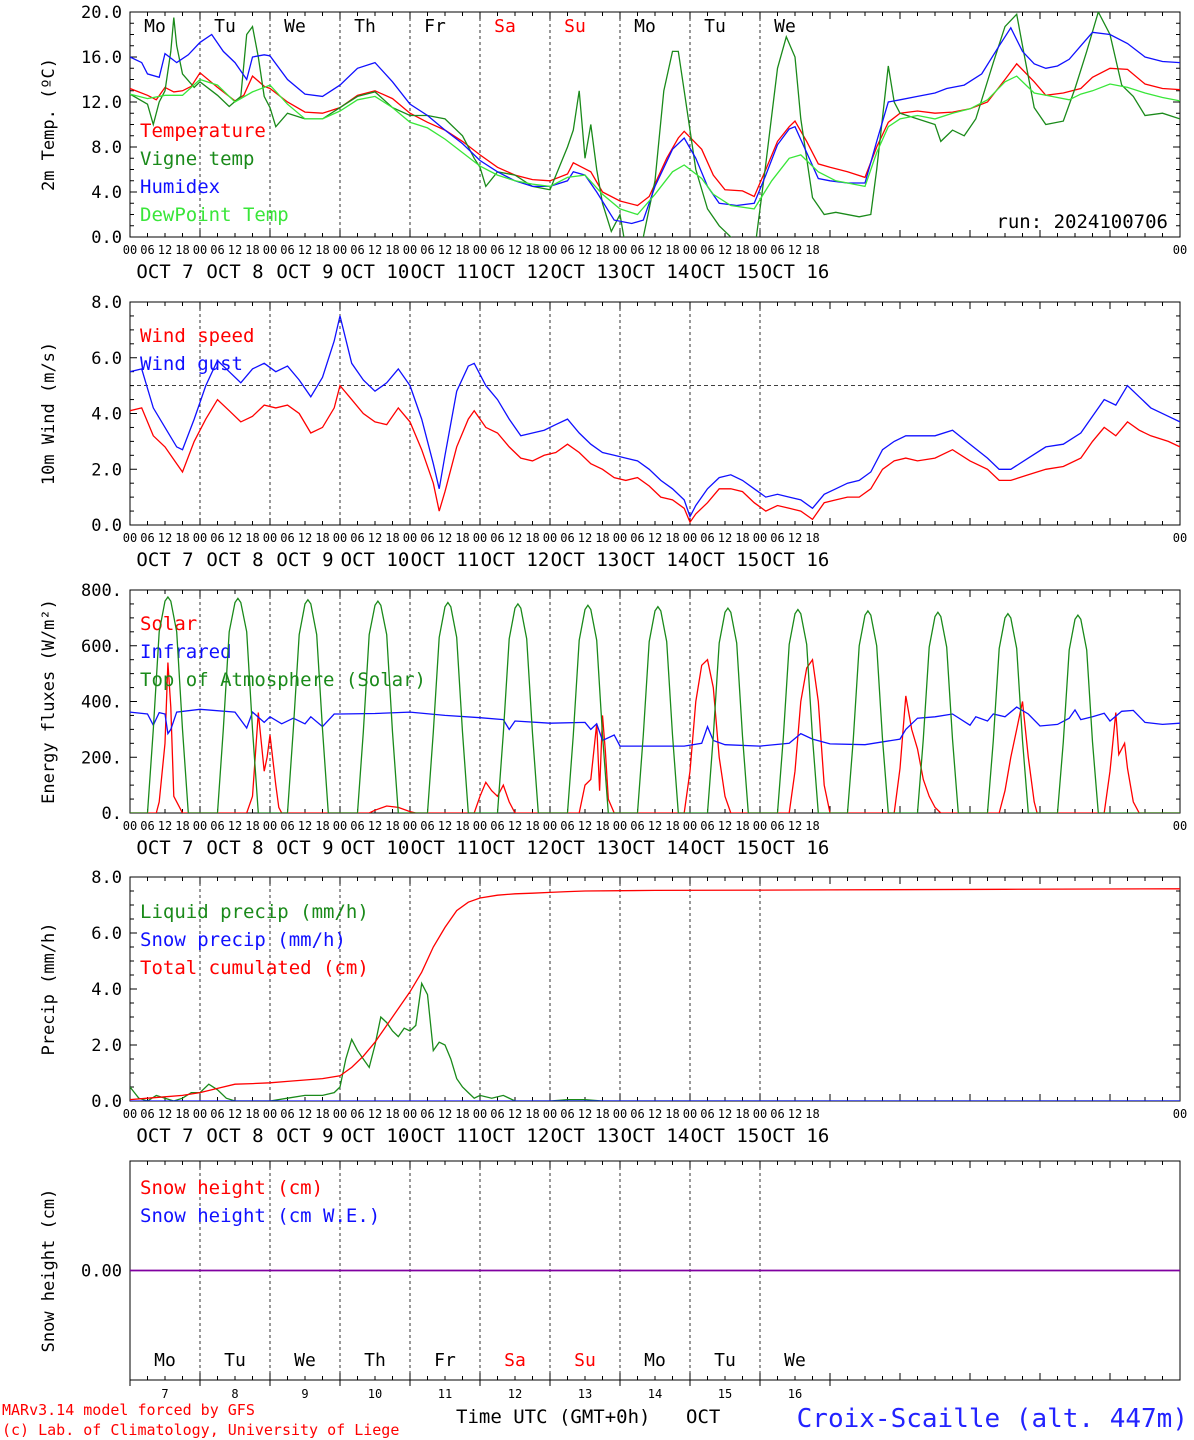 This screenshot has width=1194, height=1440. Describe the element at coordinates (155, 26) in the screenshot. I see `day-name-label: Mo` at that location.